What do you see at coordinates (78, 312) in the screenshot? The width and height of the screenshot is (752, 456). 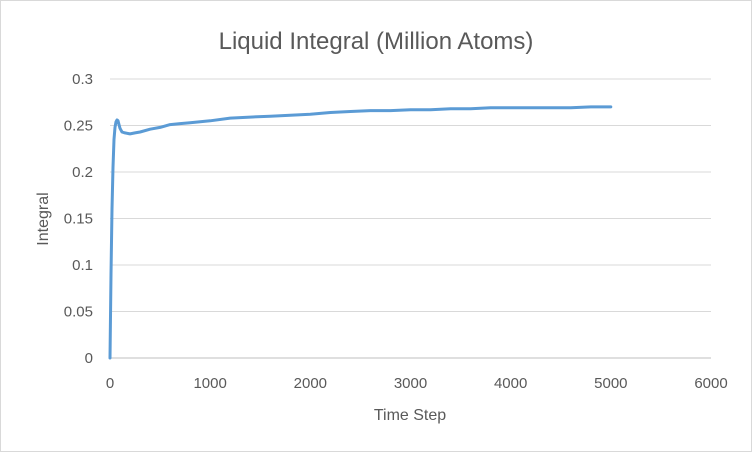 I see `y-tick-label: 0.05` at bounding box center [78, 312].